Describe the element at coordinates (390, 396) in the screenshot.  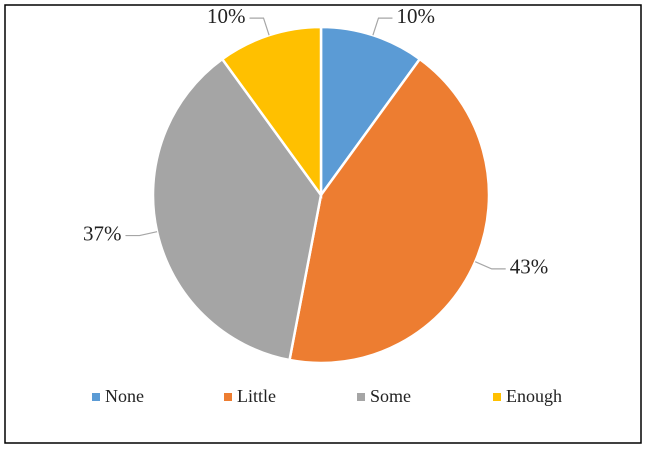
I see `legend-label: Some` at that location.